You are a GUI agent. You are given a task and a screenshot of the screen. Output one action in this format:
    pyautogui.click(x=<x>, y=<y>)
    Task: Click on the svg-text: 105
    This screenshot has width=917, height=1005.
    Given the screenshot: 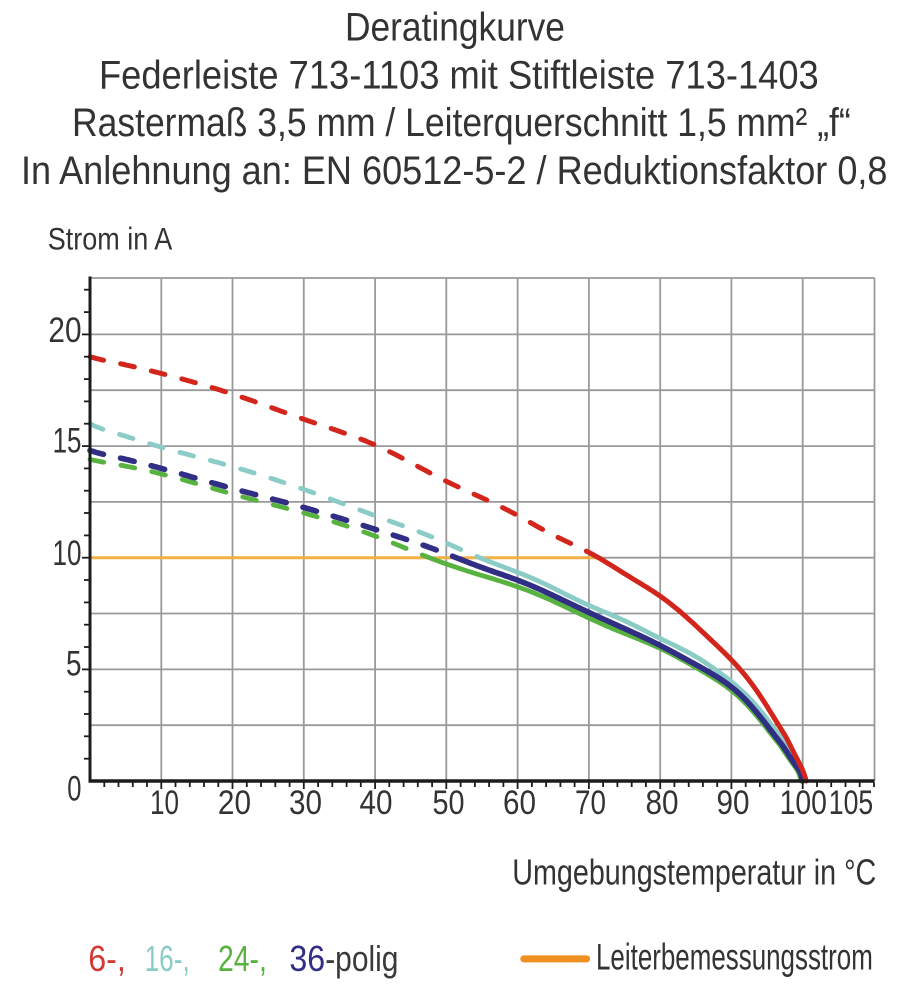 What is the action you would take?
    pyautogui.click(x=851, y=802)
    